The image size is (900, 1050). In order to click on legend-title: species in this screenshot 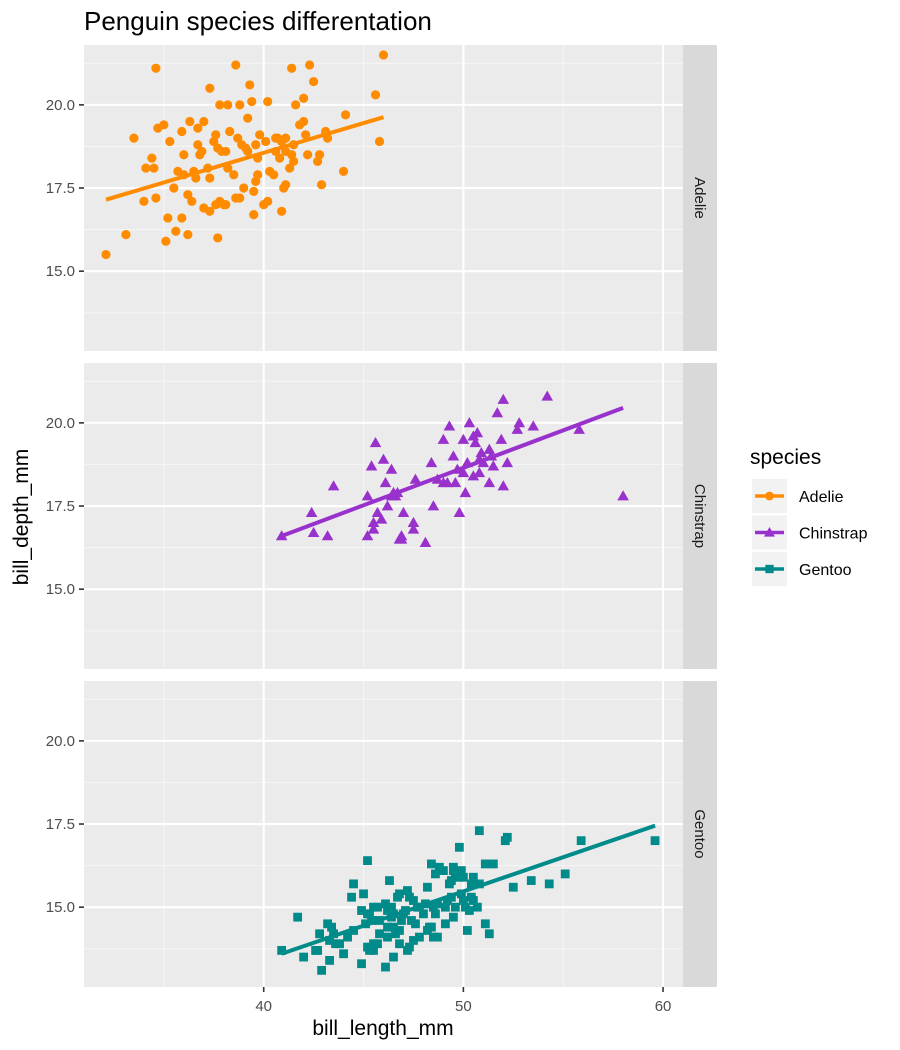, I will do `click(785, 457)`.